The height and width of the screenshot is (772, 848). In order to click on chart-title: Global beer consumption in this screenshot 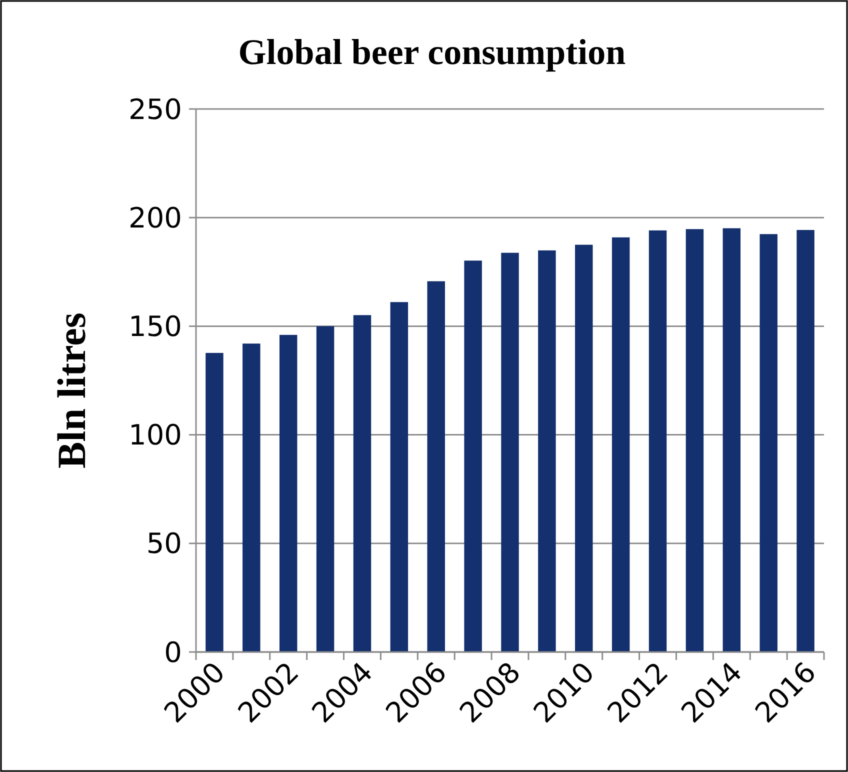, I will do `click(432, 52)`.